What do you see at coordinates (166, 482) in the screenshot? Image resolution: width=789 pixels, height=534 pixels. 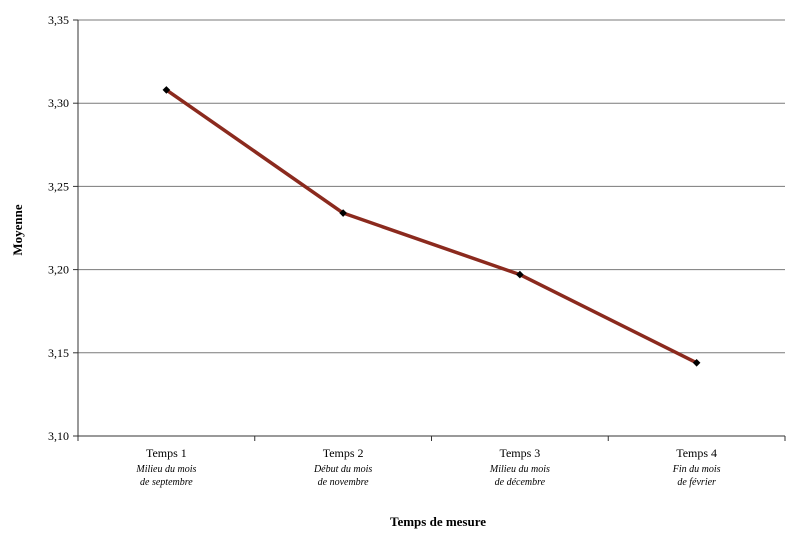 I see `x-tick-sublabel: de septembre` at bounding box center [166, 482].